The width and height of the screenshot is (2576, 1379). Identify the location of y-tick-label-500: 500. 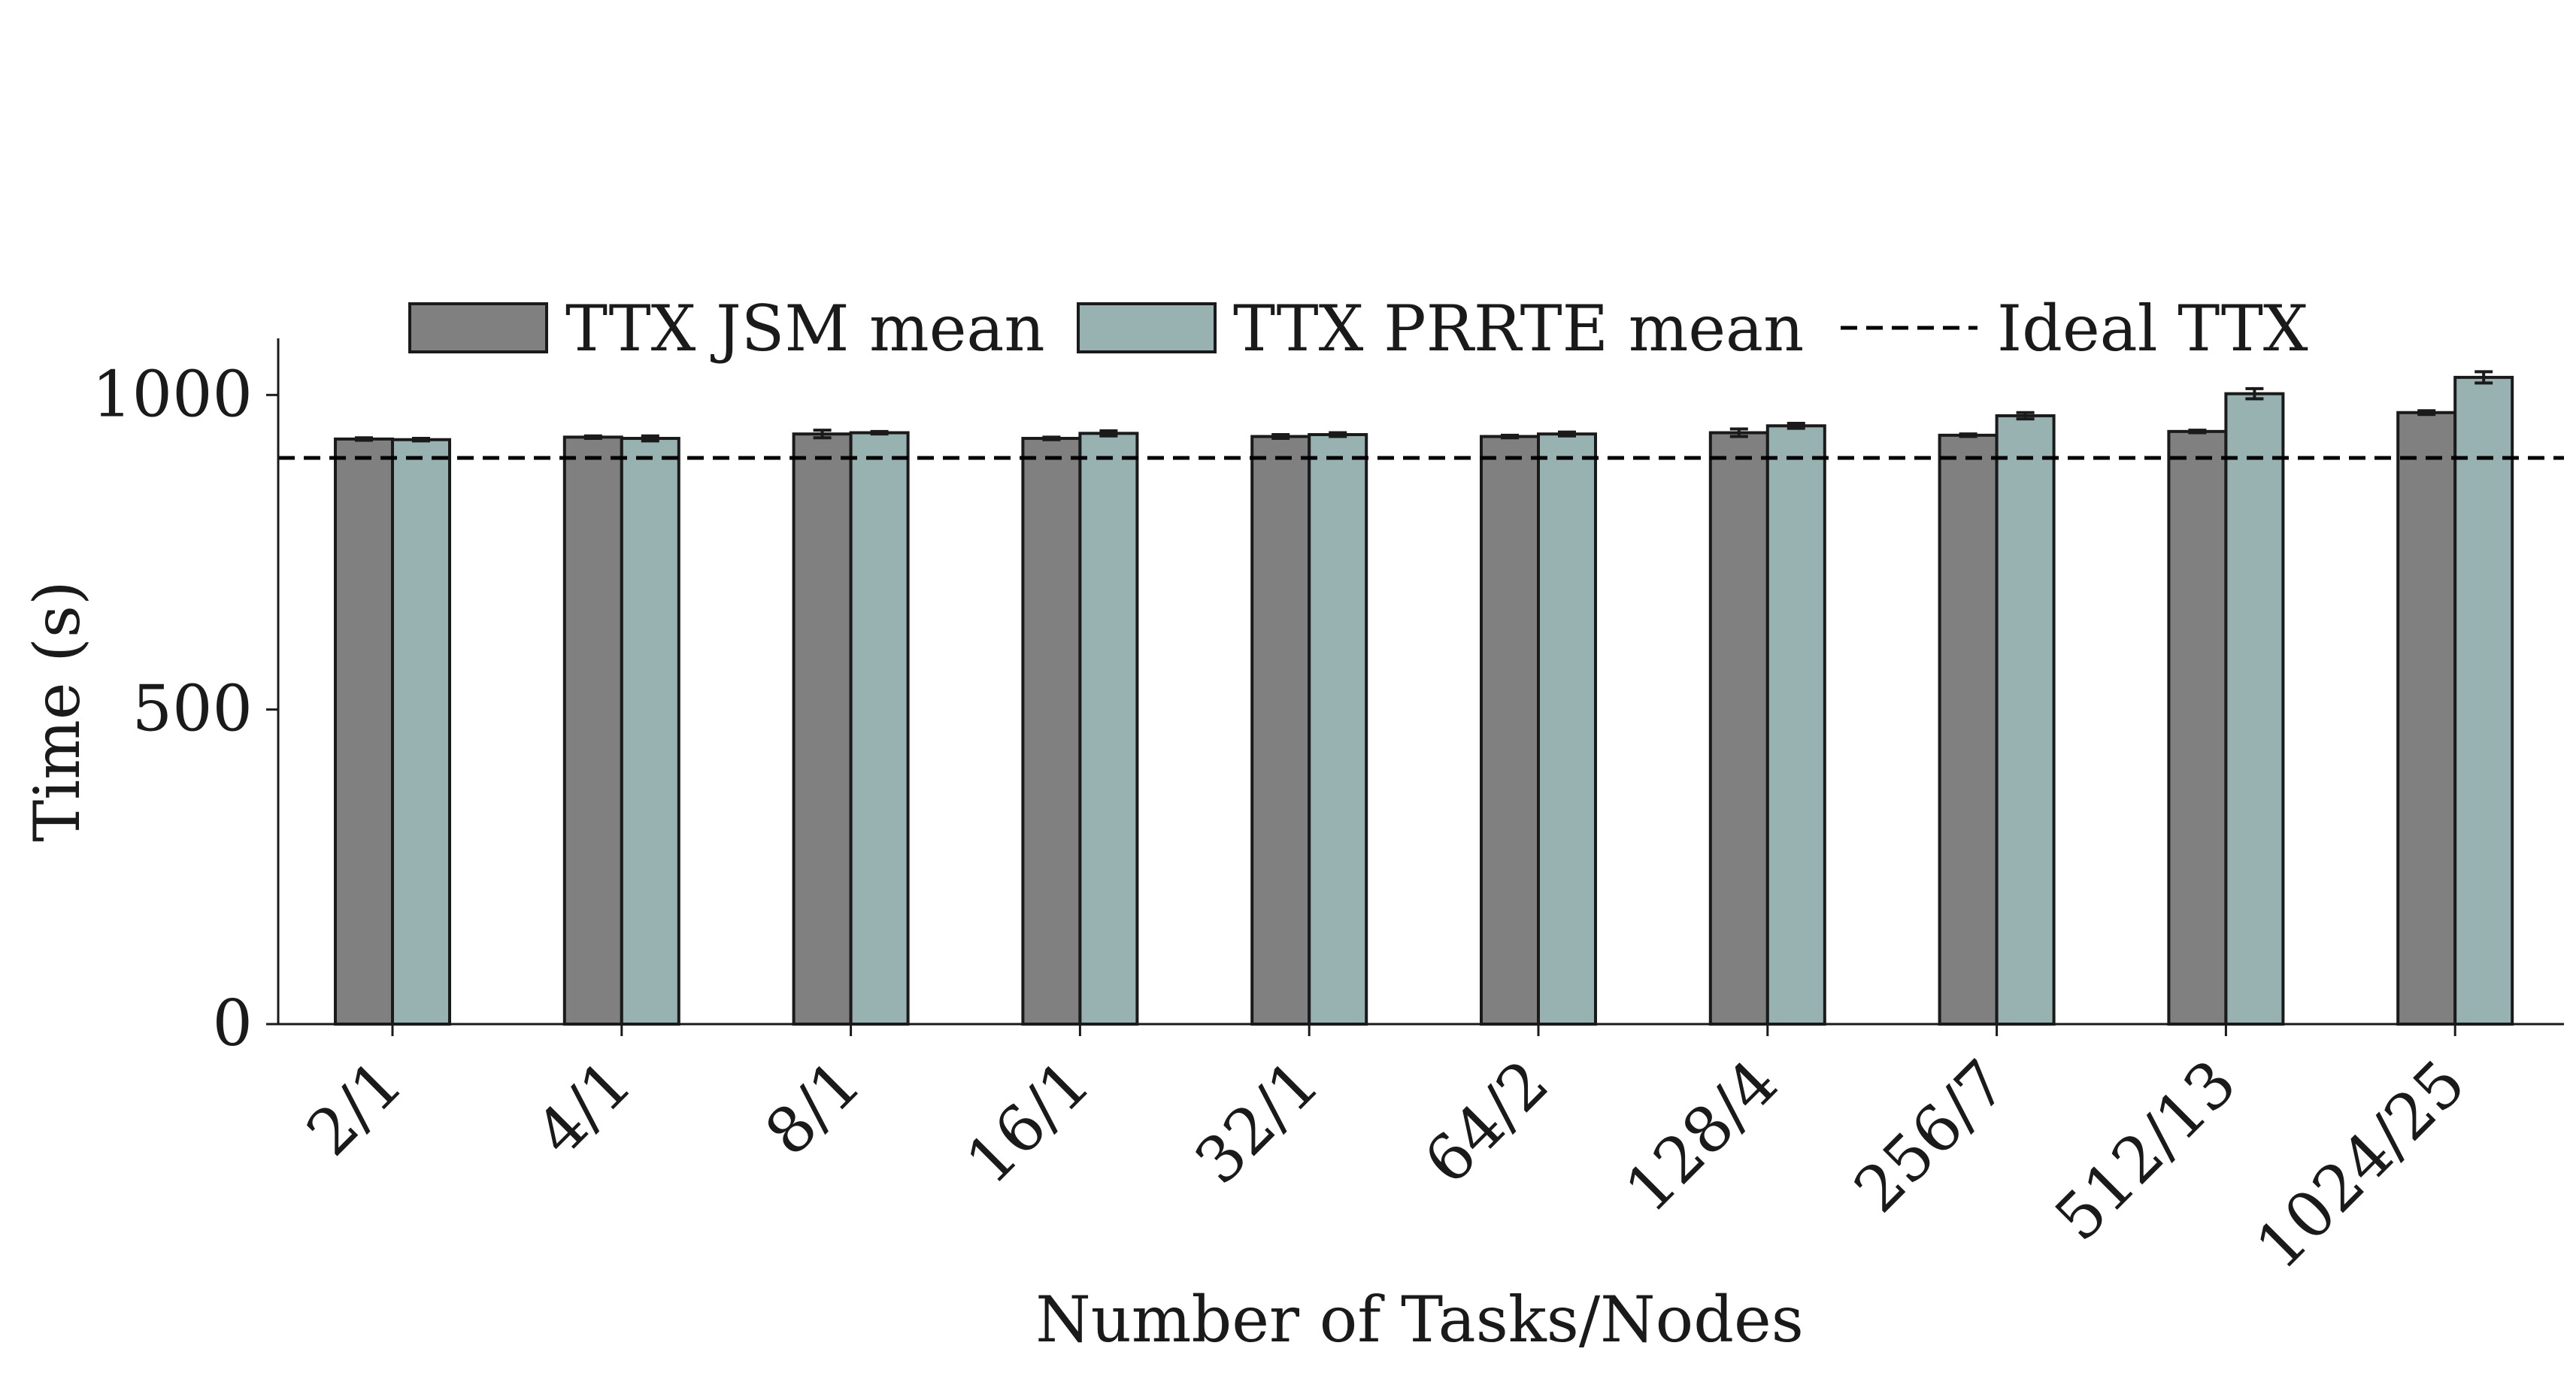
(192, 709).